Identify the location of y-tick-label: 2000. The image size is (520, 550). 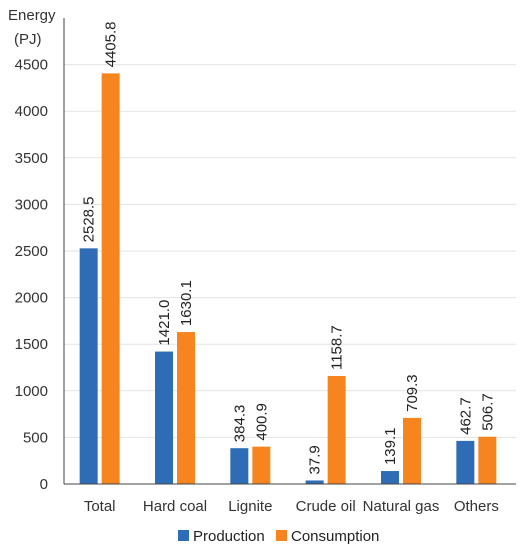
(31, 298).